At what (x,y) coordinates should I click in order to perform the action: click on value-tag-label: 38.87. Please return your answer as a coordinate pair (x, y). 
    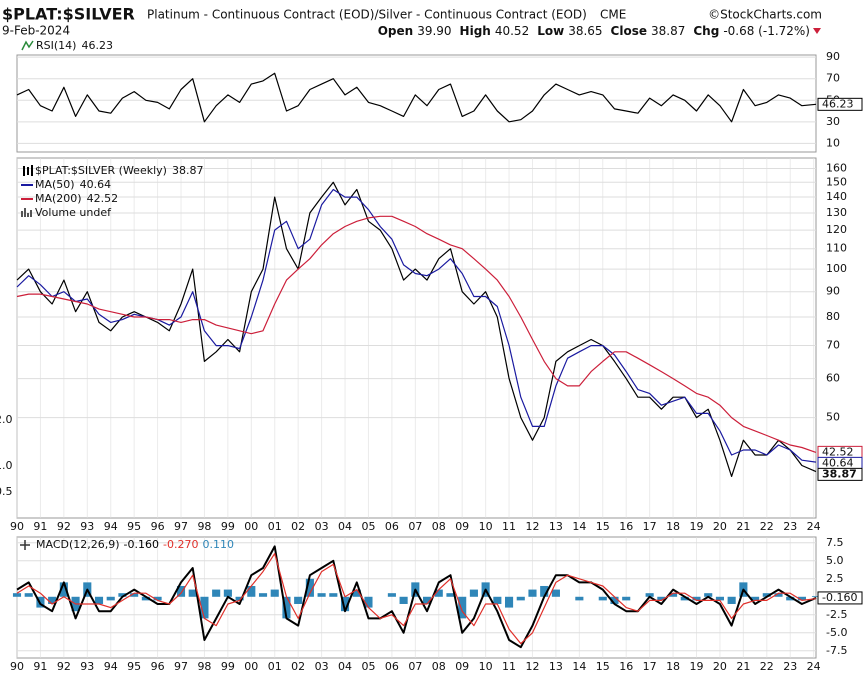
    Looking at the image, I should click on (839, 473).